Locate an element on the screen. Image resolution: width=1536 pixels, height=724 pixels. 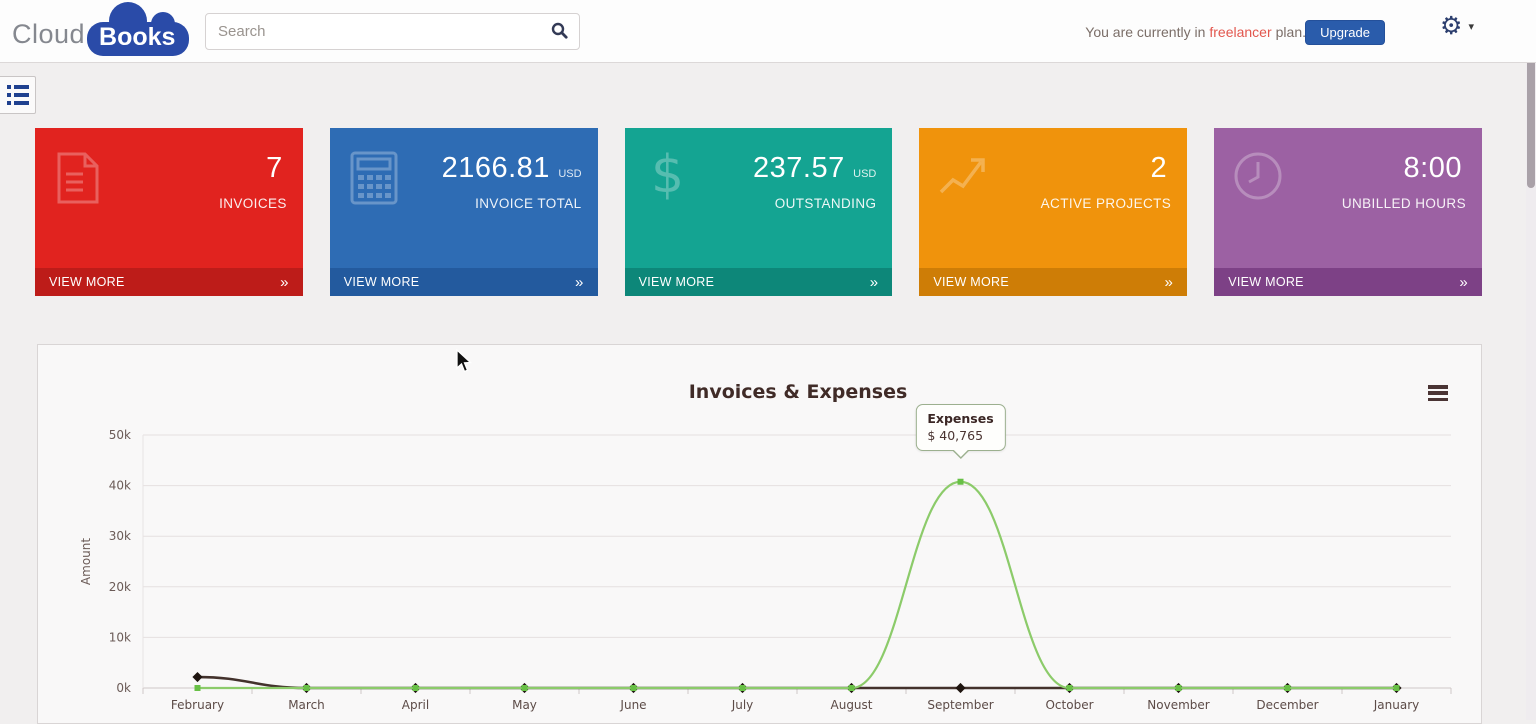
svg-text: September is located at coordinates (960, 705).